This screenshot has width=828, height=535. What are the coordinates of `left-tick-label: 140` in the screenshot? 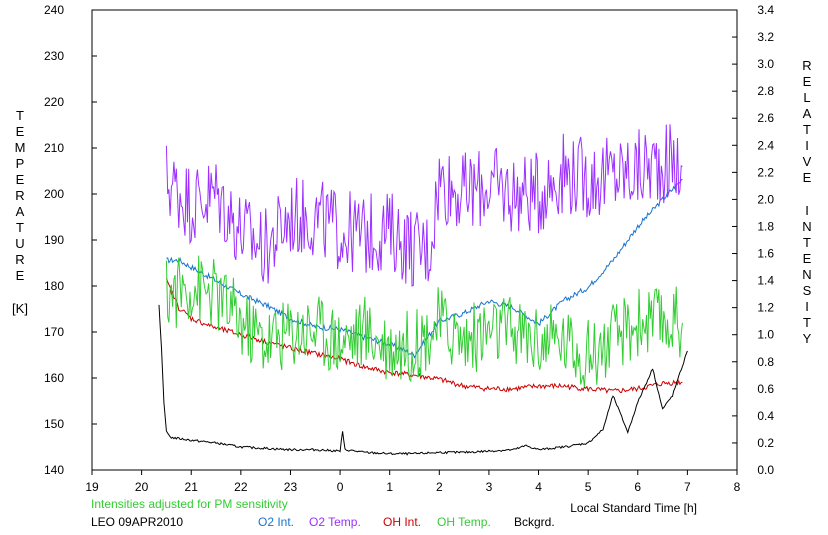 It's located at (54, 470).